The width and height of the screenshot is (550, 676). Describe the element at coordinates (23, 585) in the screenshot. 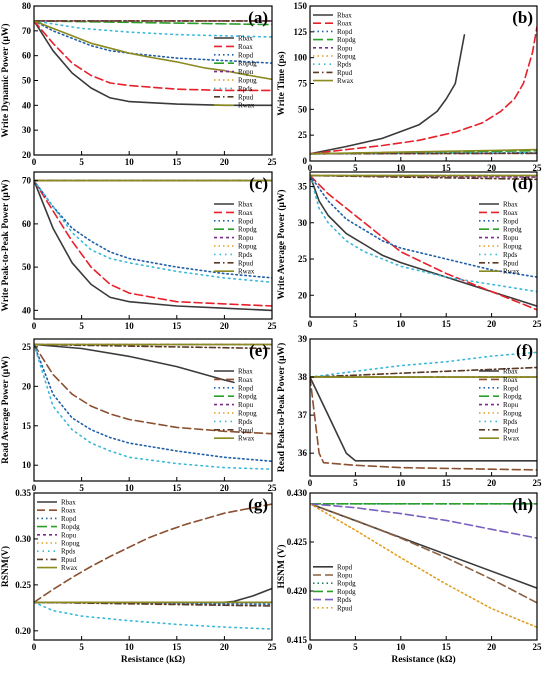

I see `y-tick-label: 0.25` at that location.